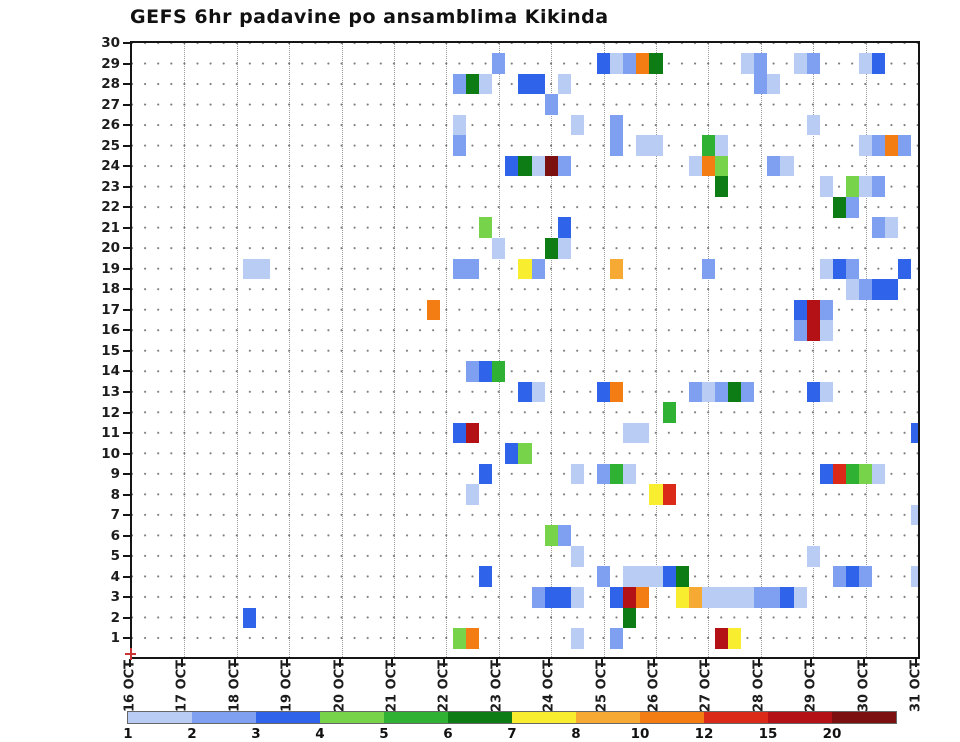  What do you see at coordinates (110, 166) in the screenshot?
I see `y-tick-label: 24` at bounding box center [110, 166].